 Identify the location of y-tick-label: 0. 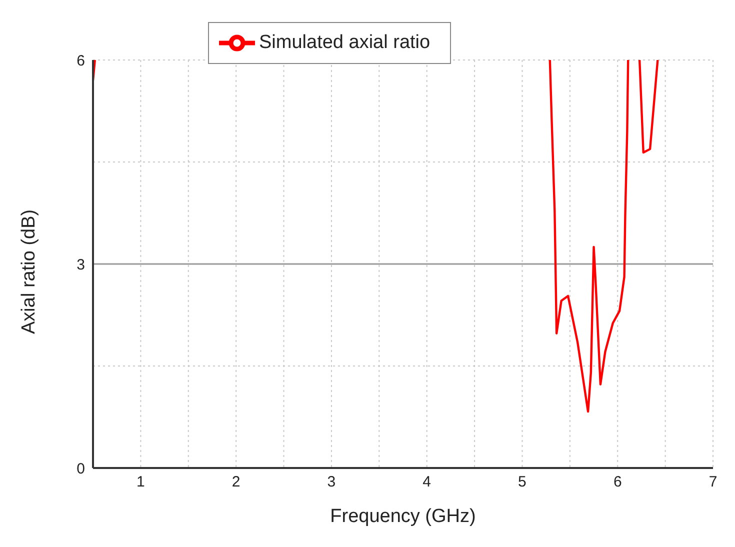
(80, 469).